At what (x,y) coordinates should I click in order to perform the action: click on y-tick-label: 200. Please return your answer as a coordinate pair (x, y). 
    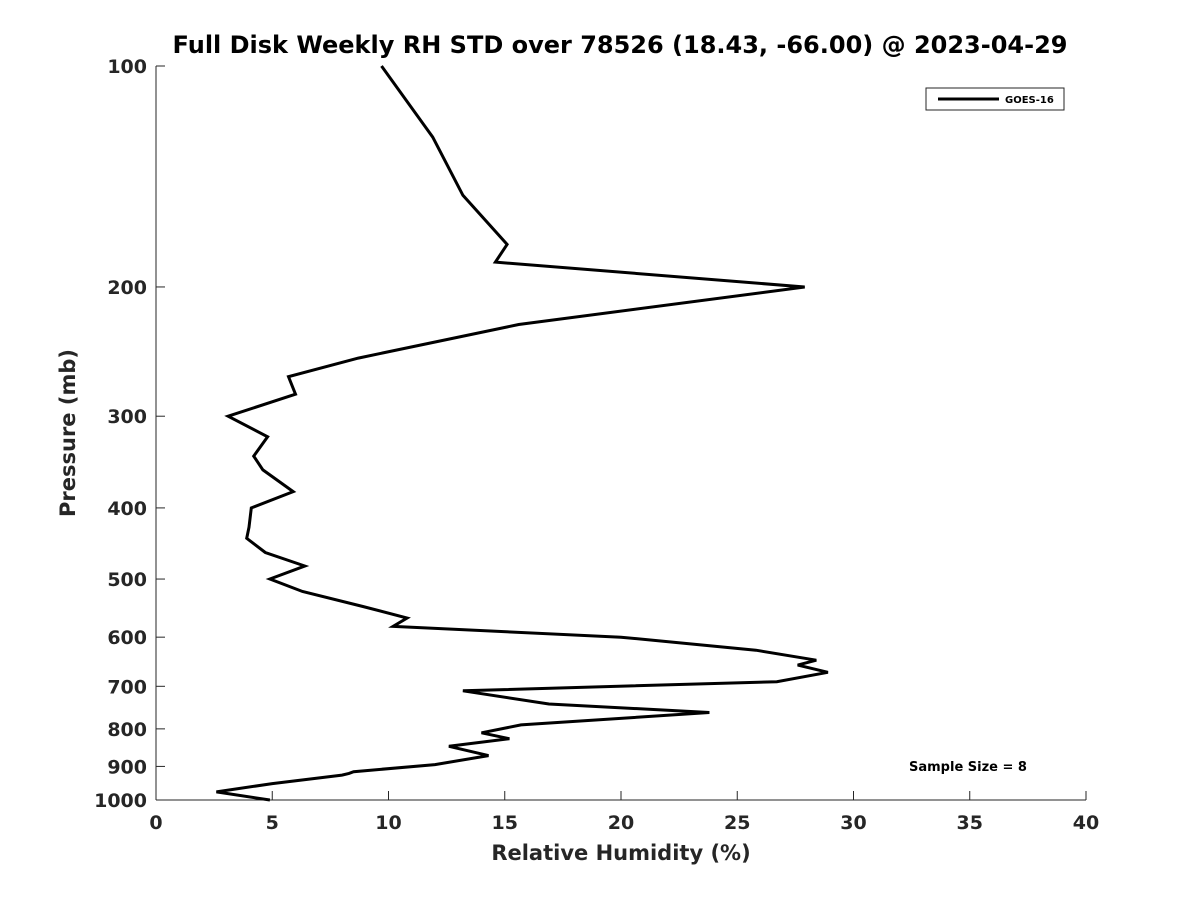
    Looking at the image, I should click on (127, 288).